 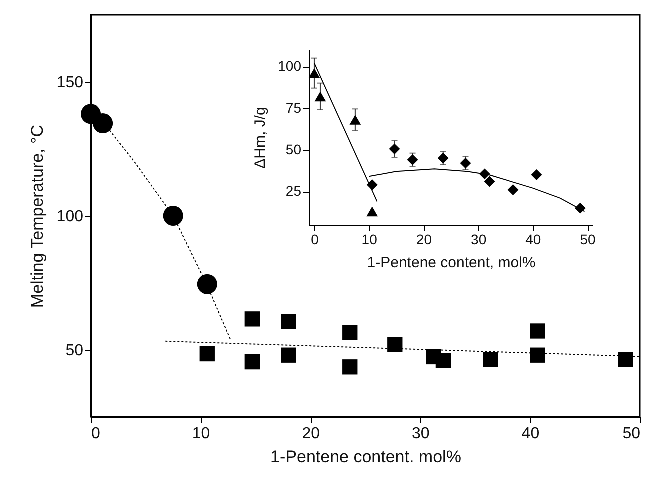 What do you see at coordinates (294, 108) in the screenshot?
I see `y-tick-label: 75` at bounding box center [294, 108].